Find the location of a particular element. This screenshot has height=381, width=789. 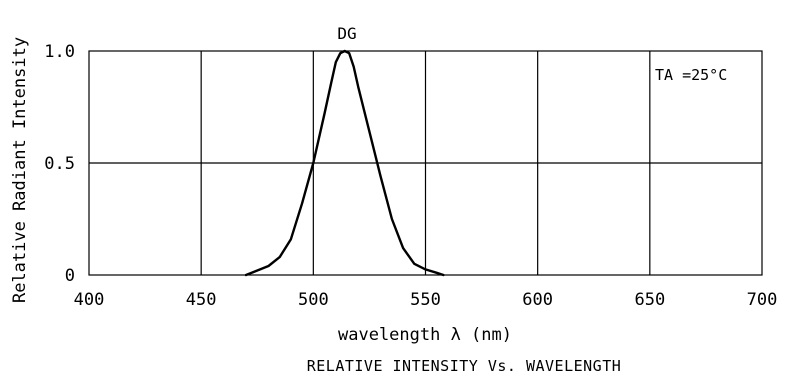

y-tick-labels: 0 0.5 1.0 is located at coordinates (59, 164).